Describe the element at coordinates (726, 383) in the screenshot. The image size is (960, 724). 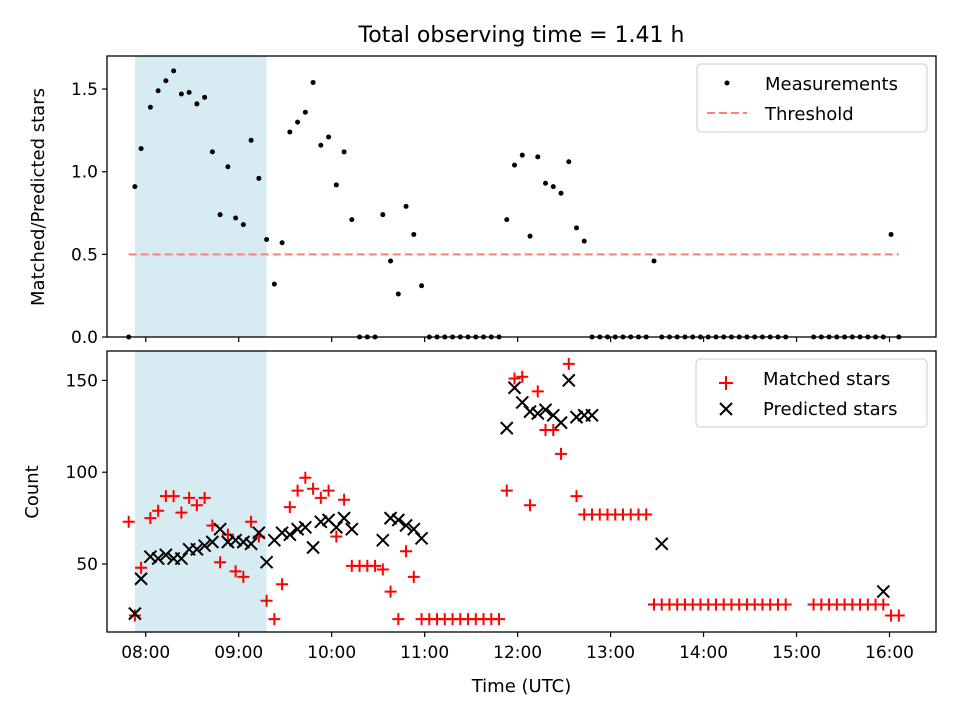
I see `legend-matched-marker` at that location.